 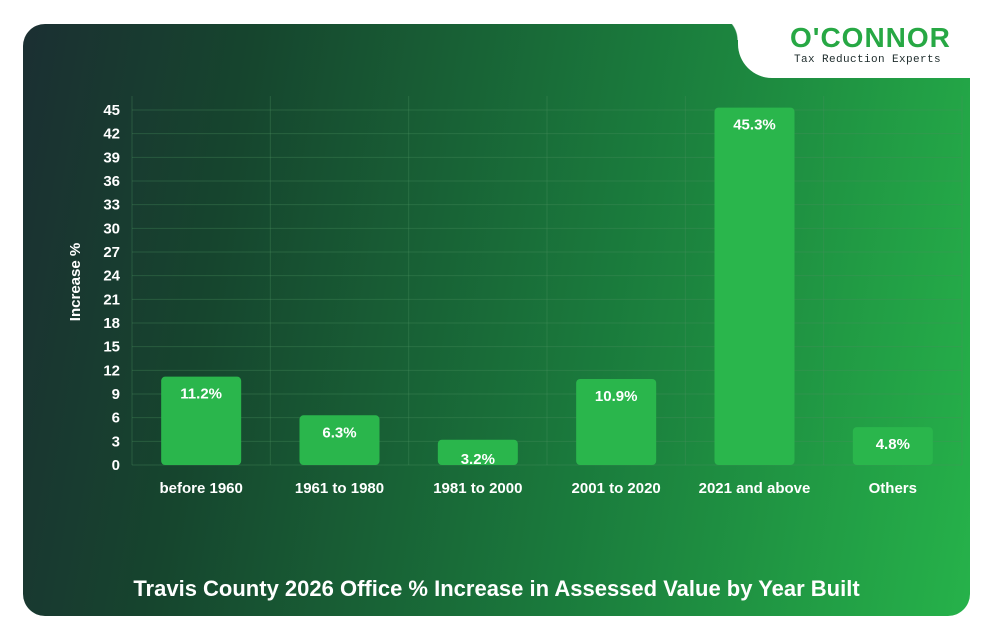 What do you see at coordinates (893, 488) in the screenshot?
I see `x-tick-label: Others` at bounding box center [893, 488].